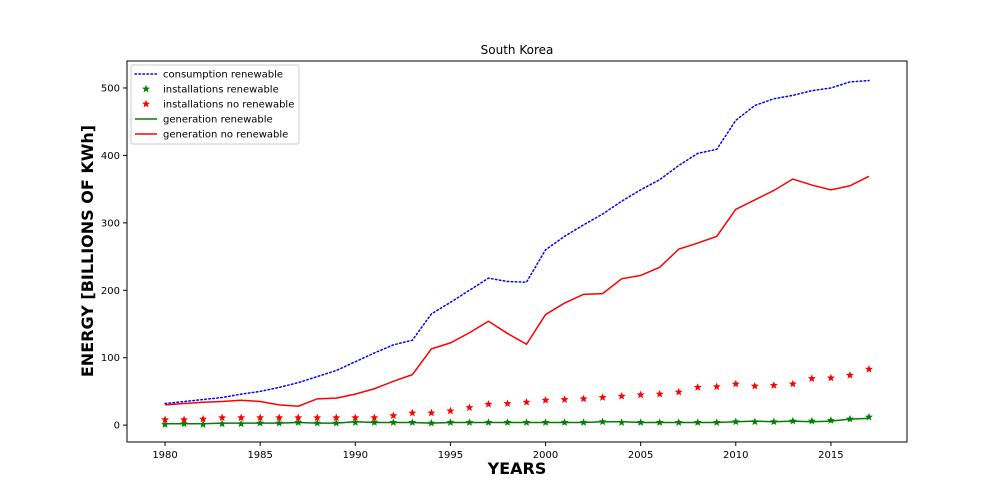  What do you see at coordinates (517, 50) in the screenshot?
I see `chart-title: South Korea` at bounding box center [517, 50].